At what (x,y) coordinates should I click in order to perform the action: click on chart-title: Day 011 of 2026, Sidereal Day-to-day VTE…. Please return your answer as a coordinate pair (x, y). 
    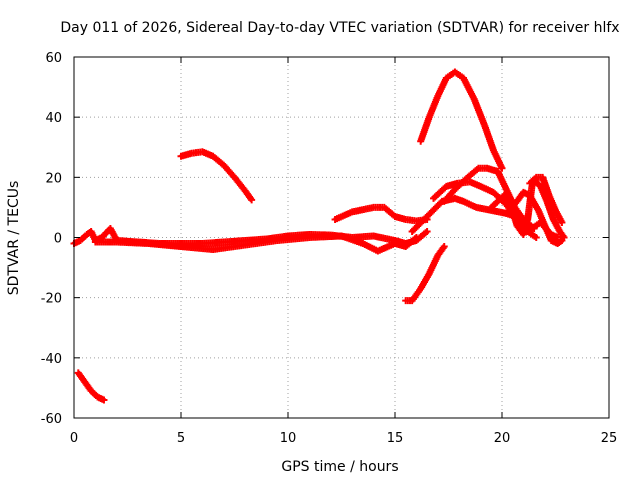
    Looking at the image, I should click on (339, 28).